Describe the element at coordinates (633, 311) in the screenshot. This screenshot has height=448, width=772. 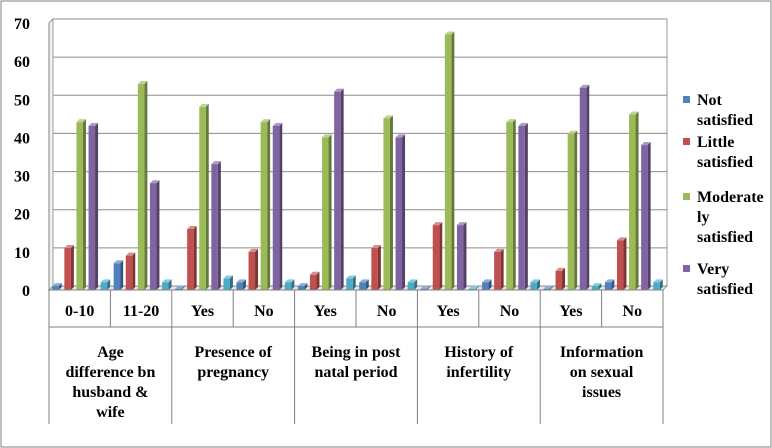
I see `x-tick-label: No` at that location.